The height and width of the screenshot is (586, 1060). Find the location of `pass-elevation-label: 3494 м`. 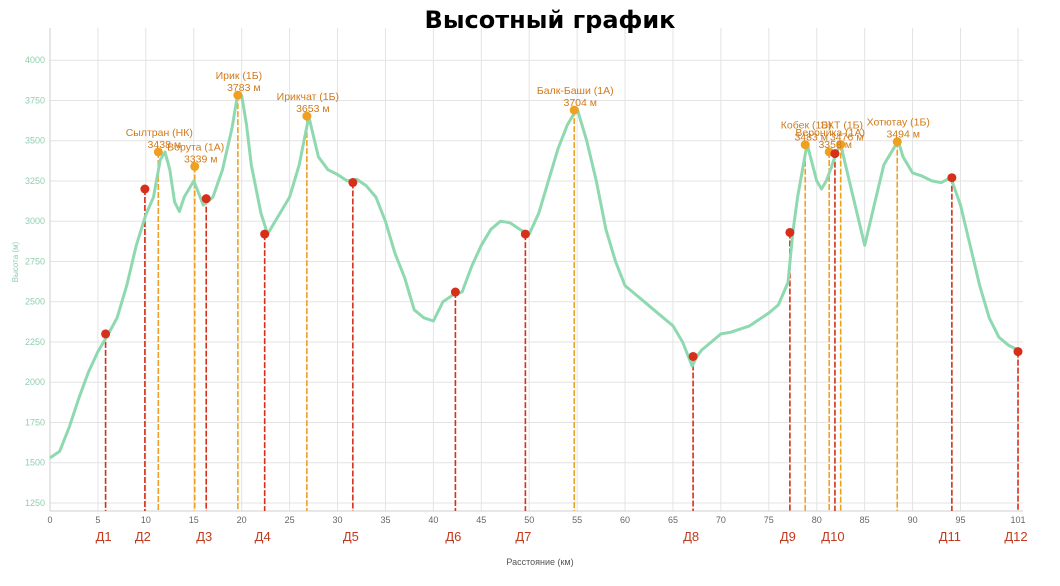

pass-elevation-label: 3494 м is located at coordinates (903, 135).